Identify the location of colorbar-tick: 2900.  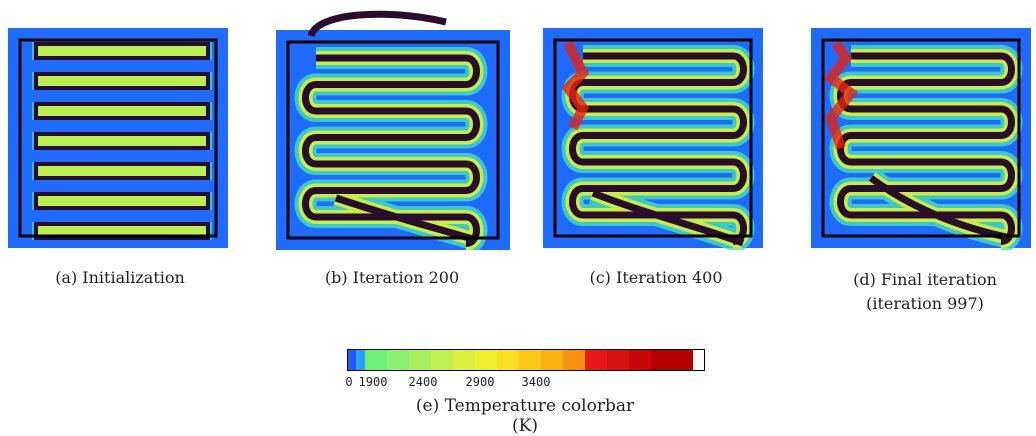
(480, 382).